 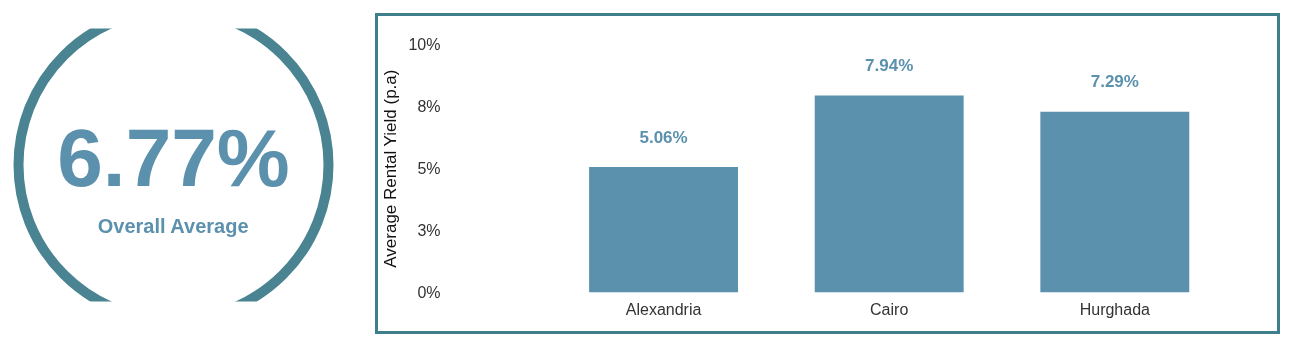 What do you see at coordinates (889, 66) in the screenshot?
I see `data-label: 7.94%` at bounding box center [889, 66].